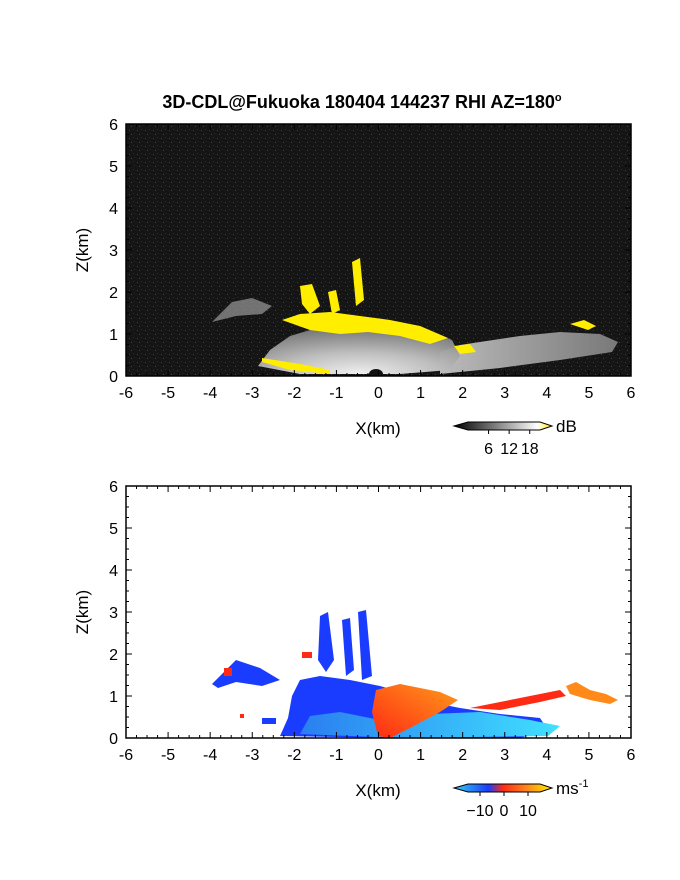  Describe the element at coordinates (566, 426) in the screenshot. I see `reflectivity-colorbar-unit: dB` at that location.